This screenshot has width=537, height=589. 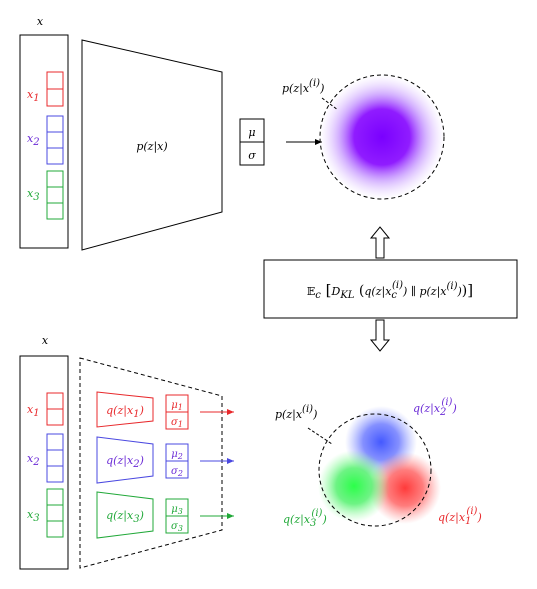 What do you see at coordinates (177, 472) in the screenshot?
I see `svg-text: σ2` at bounding box center [177, 472].